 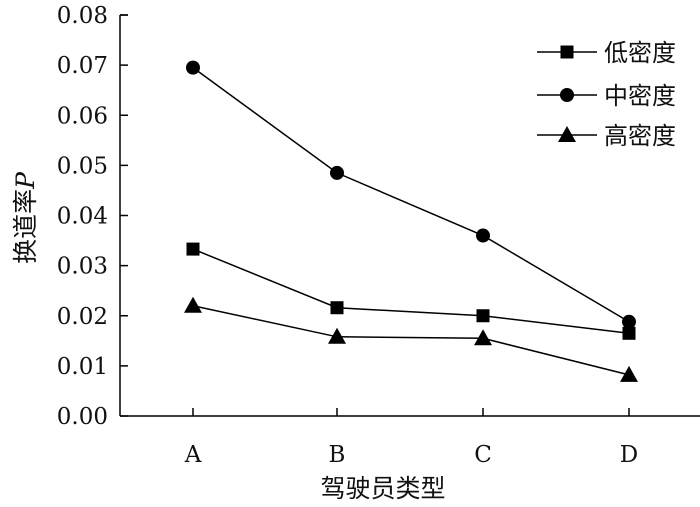 I want to click on y-tick-label: 0.07, so click(x=82, y=66).